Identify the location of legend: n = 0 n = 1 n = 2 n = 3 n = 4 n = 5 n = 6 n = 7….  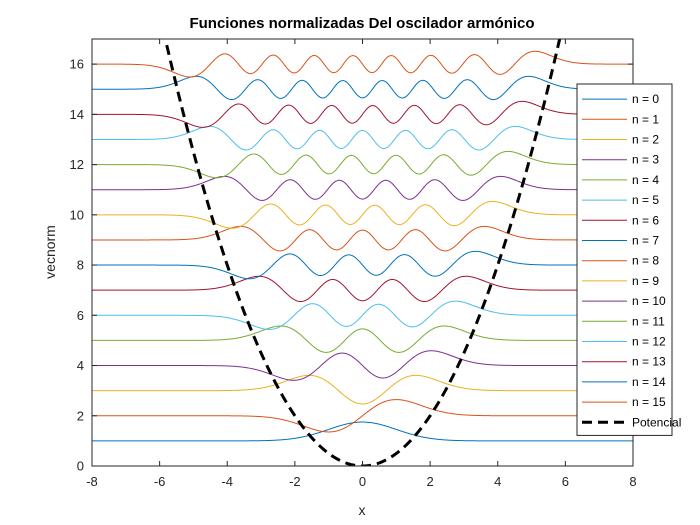
(628, 259).